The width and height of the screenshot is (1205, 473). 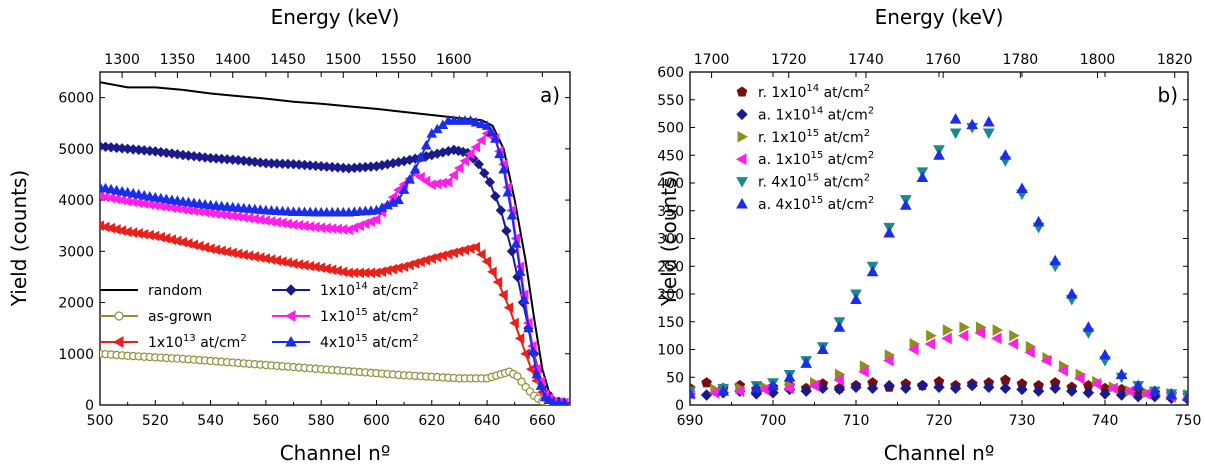 I want to click on legend-item: random, so click(x=151, y=291).